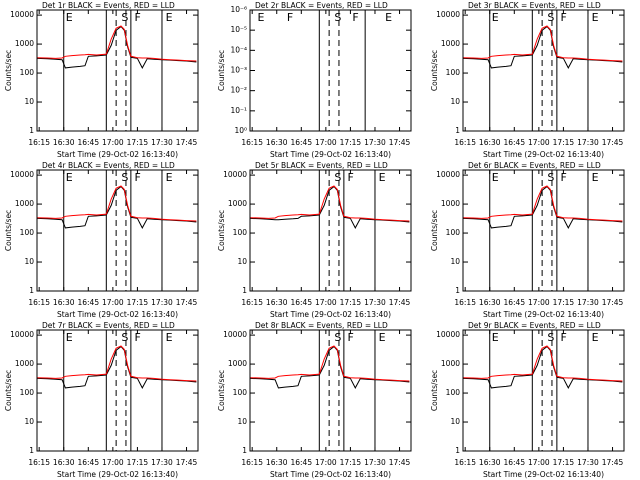 The height and width of the screenshot is (480, 640). Describe the element at coordinates (238, 110) in the screenshot. I see `y-tick-label: 10⁻¹` at that location.